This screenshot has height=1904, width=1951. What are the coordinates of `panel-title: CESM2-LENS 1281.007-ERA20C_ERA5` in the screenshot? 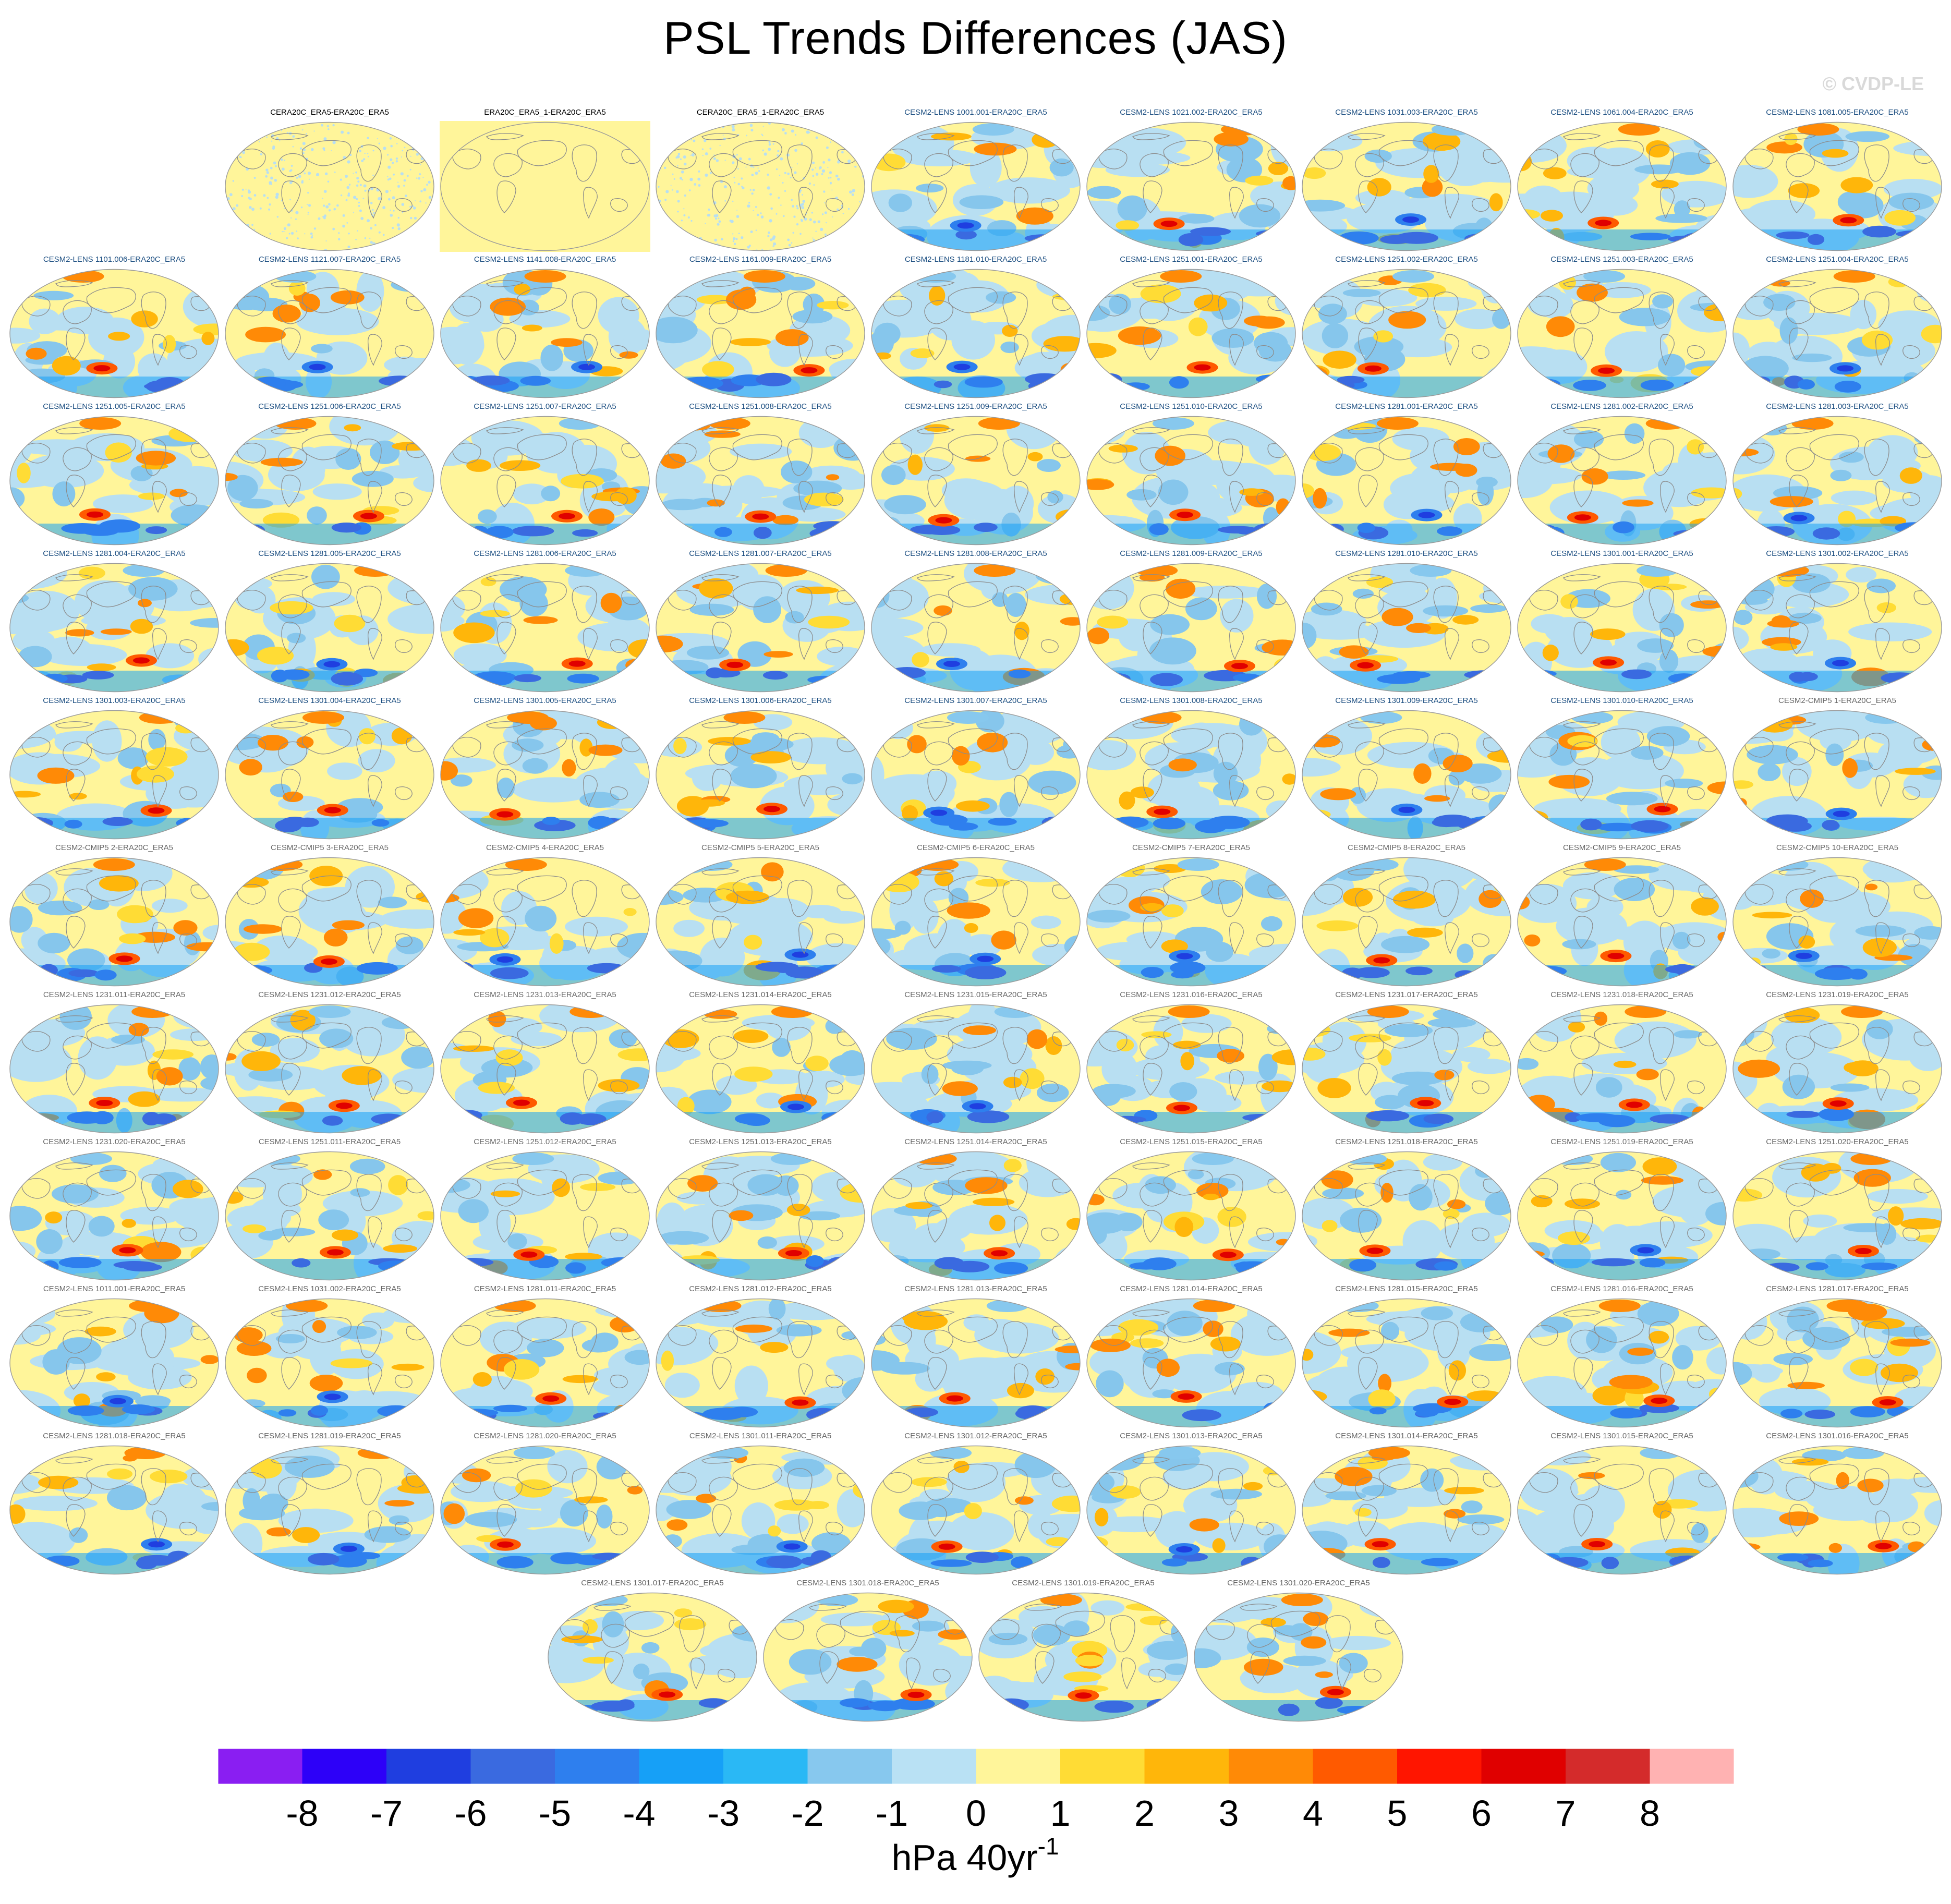 It's located at (760, 553).